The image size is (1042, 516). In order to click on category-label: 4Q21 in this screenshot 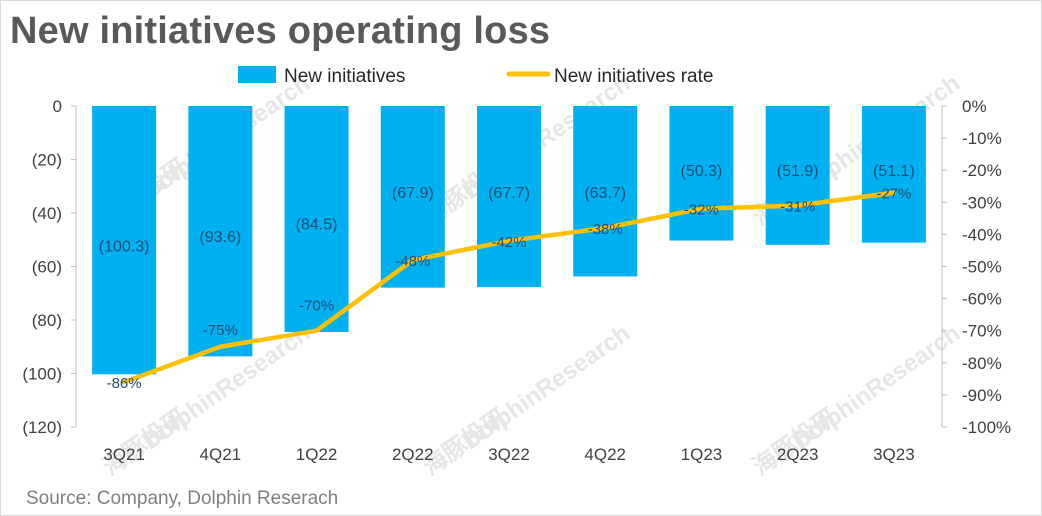, I will do `click(221, 454)`.